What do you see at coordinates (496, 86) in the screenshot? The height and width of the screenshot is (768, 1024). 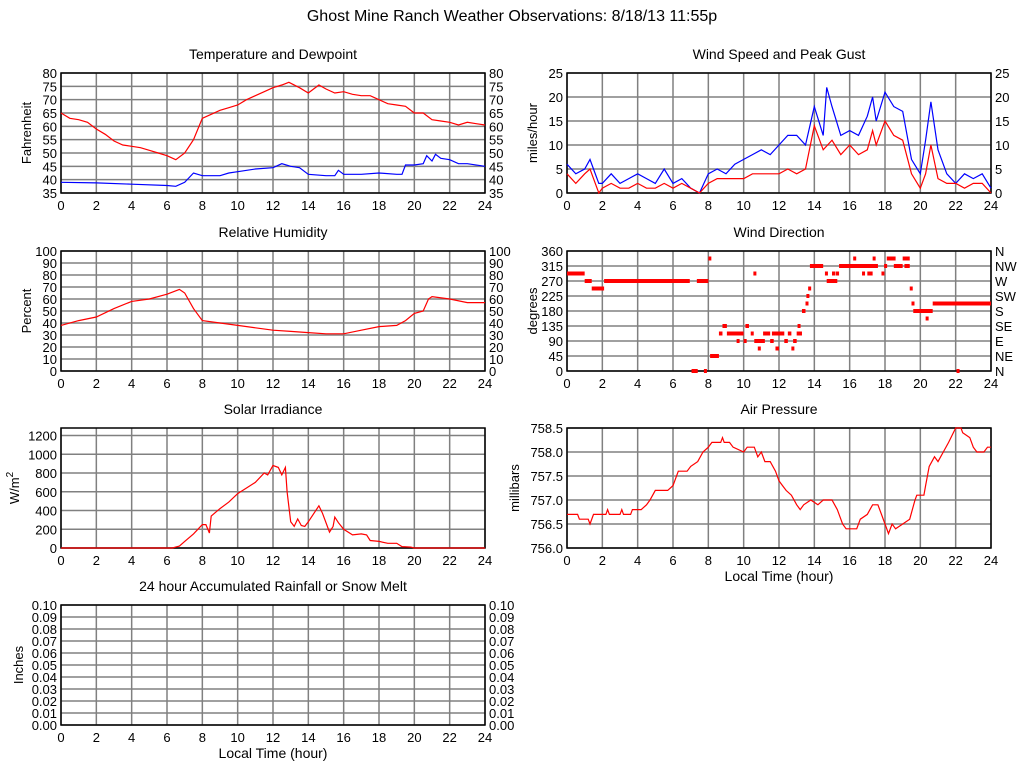 I see `right-tick-label: 75` at bounding box center [496, 86].